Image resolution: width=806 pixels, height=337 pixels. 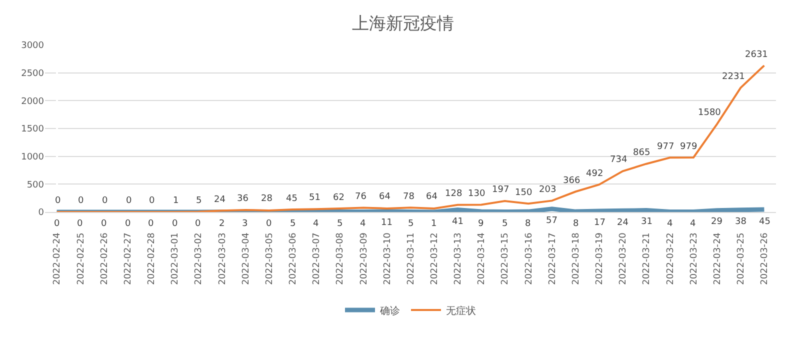 What do you see at coordinates (553, 258) in the screenshot?
I see `x-tick-label: 2022-03-17` at bounding box center [553, 258].